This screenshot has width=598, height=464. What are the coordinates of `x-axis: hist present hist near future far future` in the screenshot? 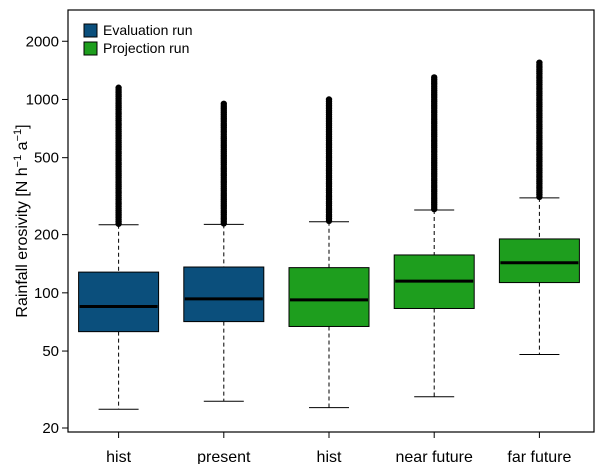 It's located at (339, 448).